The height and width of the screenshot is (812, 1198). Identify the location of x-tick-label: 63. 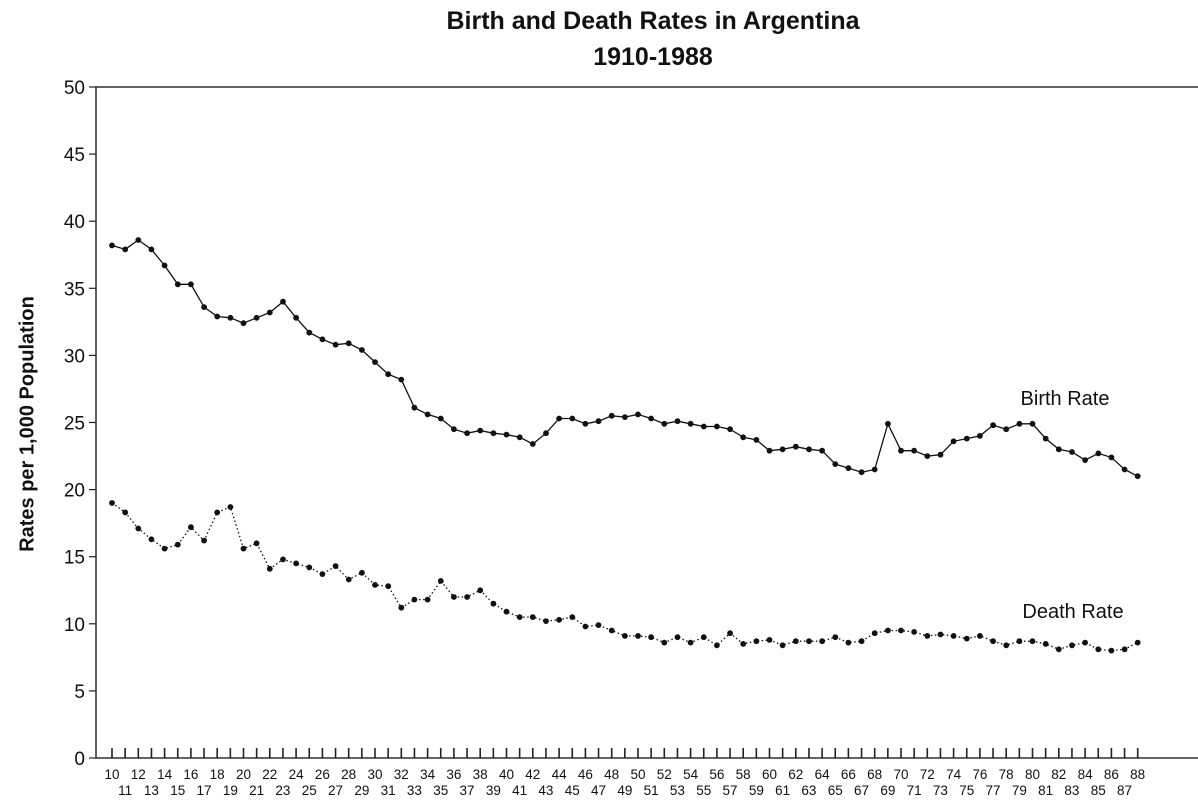
(808, 790).